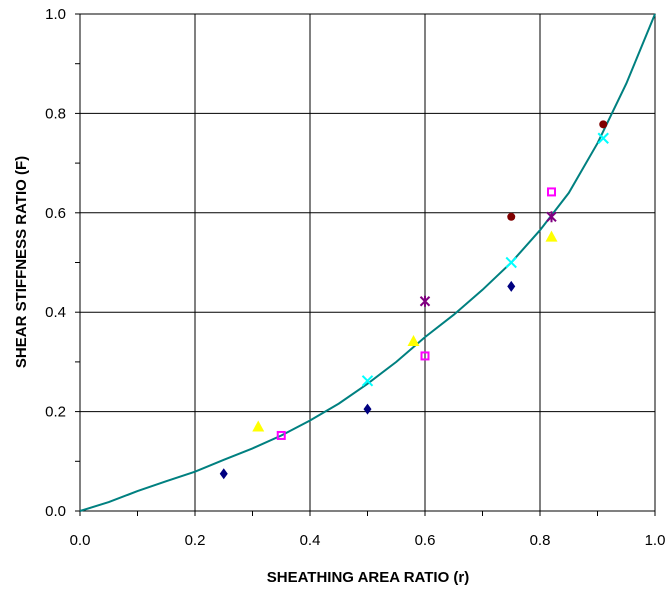 This screenshot has height=590, width=671. I want to click on x-tick-label: 0.0, so click(80, 540).